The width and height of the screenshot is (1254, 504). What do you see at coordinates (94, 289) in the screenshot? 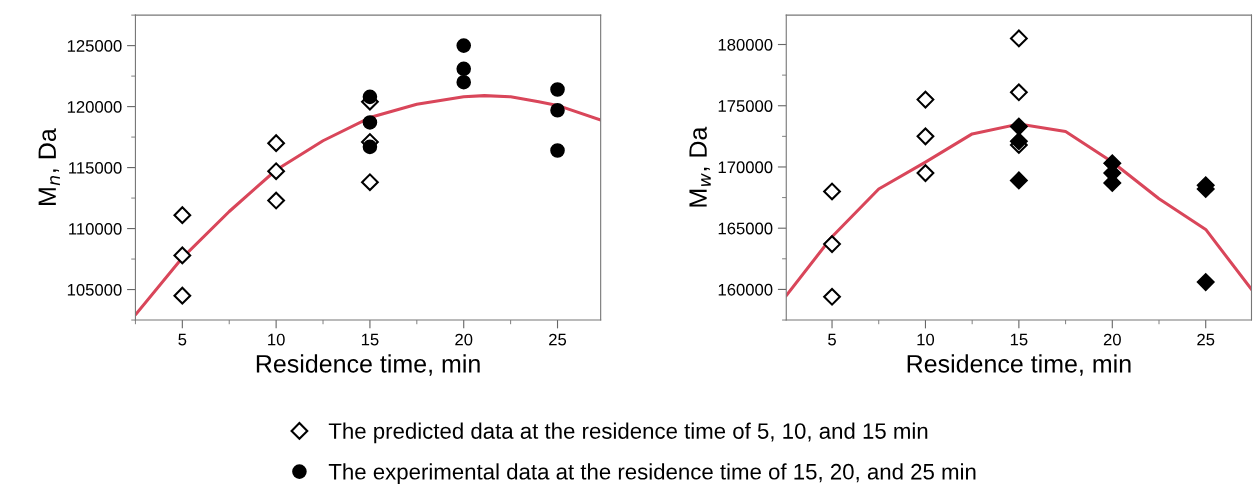
I see `y-tick-label: 105000` at bounding box center [94, 289].